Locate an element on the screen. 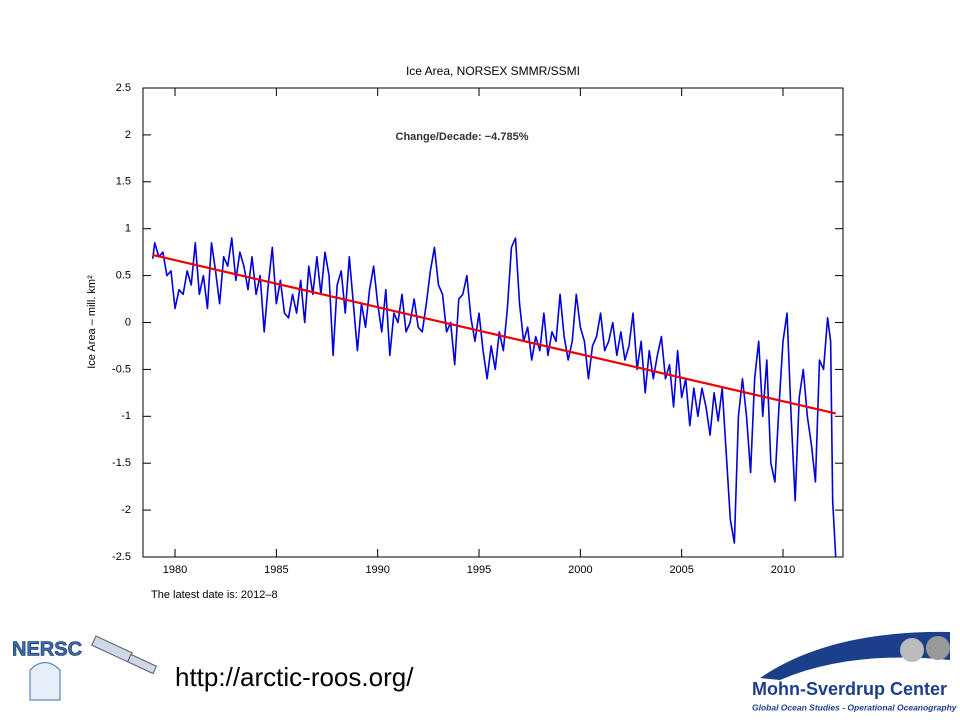 Image resolution: width=960 pixels, height=720 pixels. left-logo-text: NERSC is located at coordinates (47, 649).